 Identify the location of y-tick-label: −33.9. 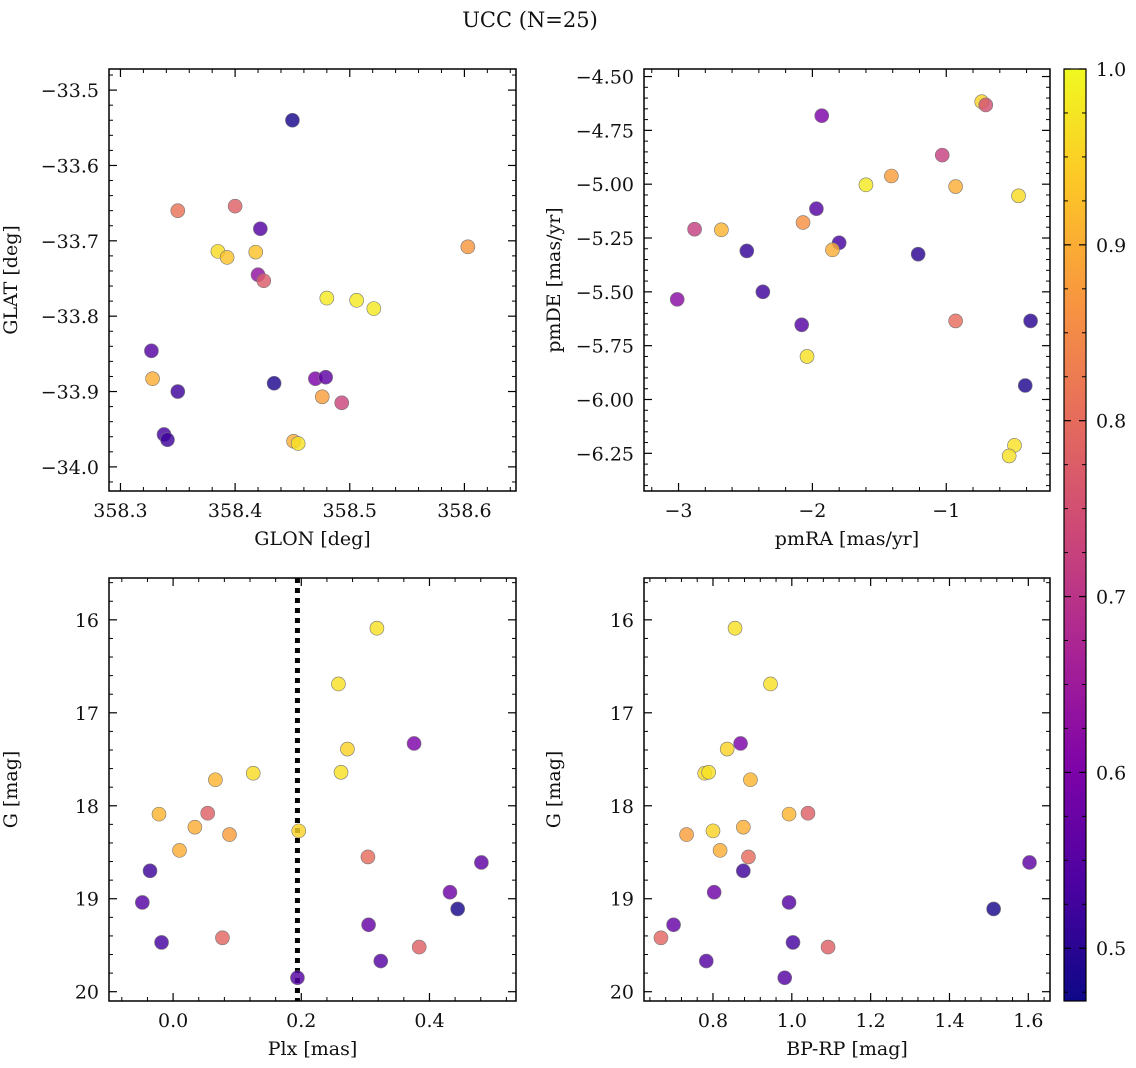
(70, 393).